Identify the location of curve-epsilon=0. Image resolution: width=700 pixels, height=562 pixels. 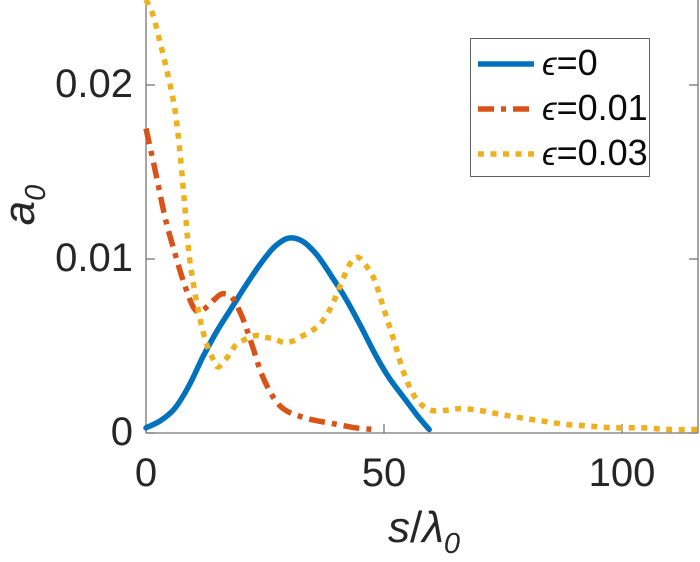
(287, 334).